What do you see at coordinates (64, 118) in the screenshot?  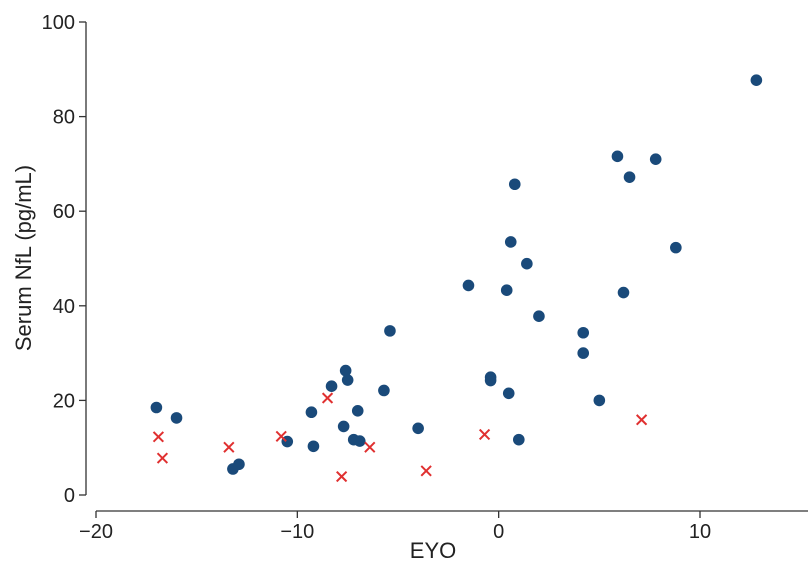 I see `y-tick-label: 80` at bounding box center [64, 118].